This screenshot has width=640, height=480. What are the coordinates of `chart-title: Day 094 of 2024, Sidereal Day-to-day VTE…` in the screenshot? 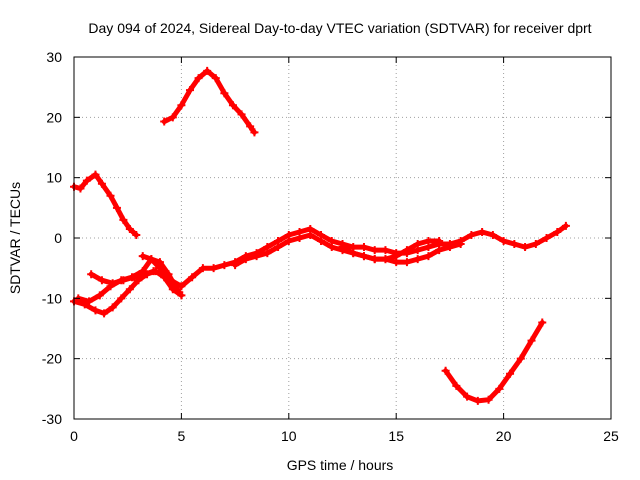 It's located at (339, 28).